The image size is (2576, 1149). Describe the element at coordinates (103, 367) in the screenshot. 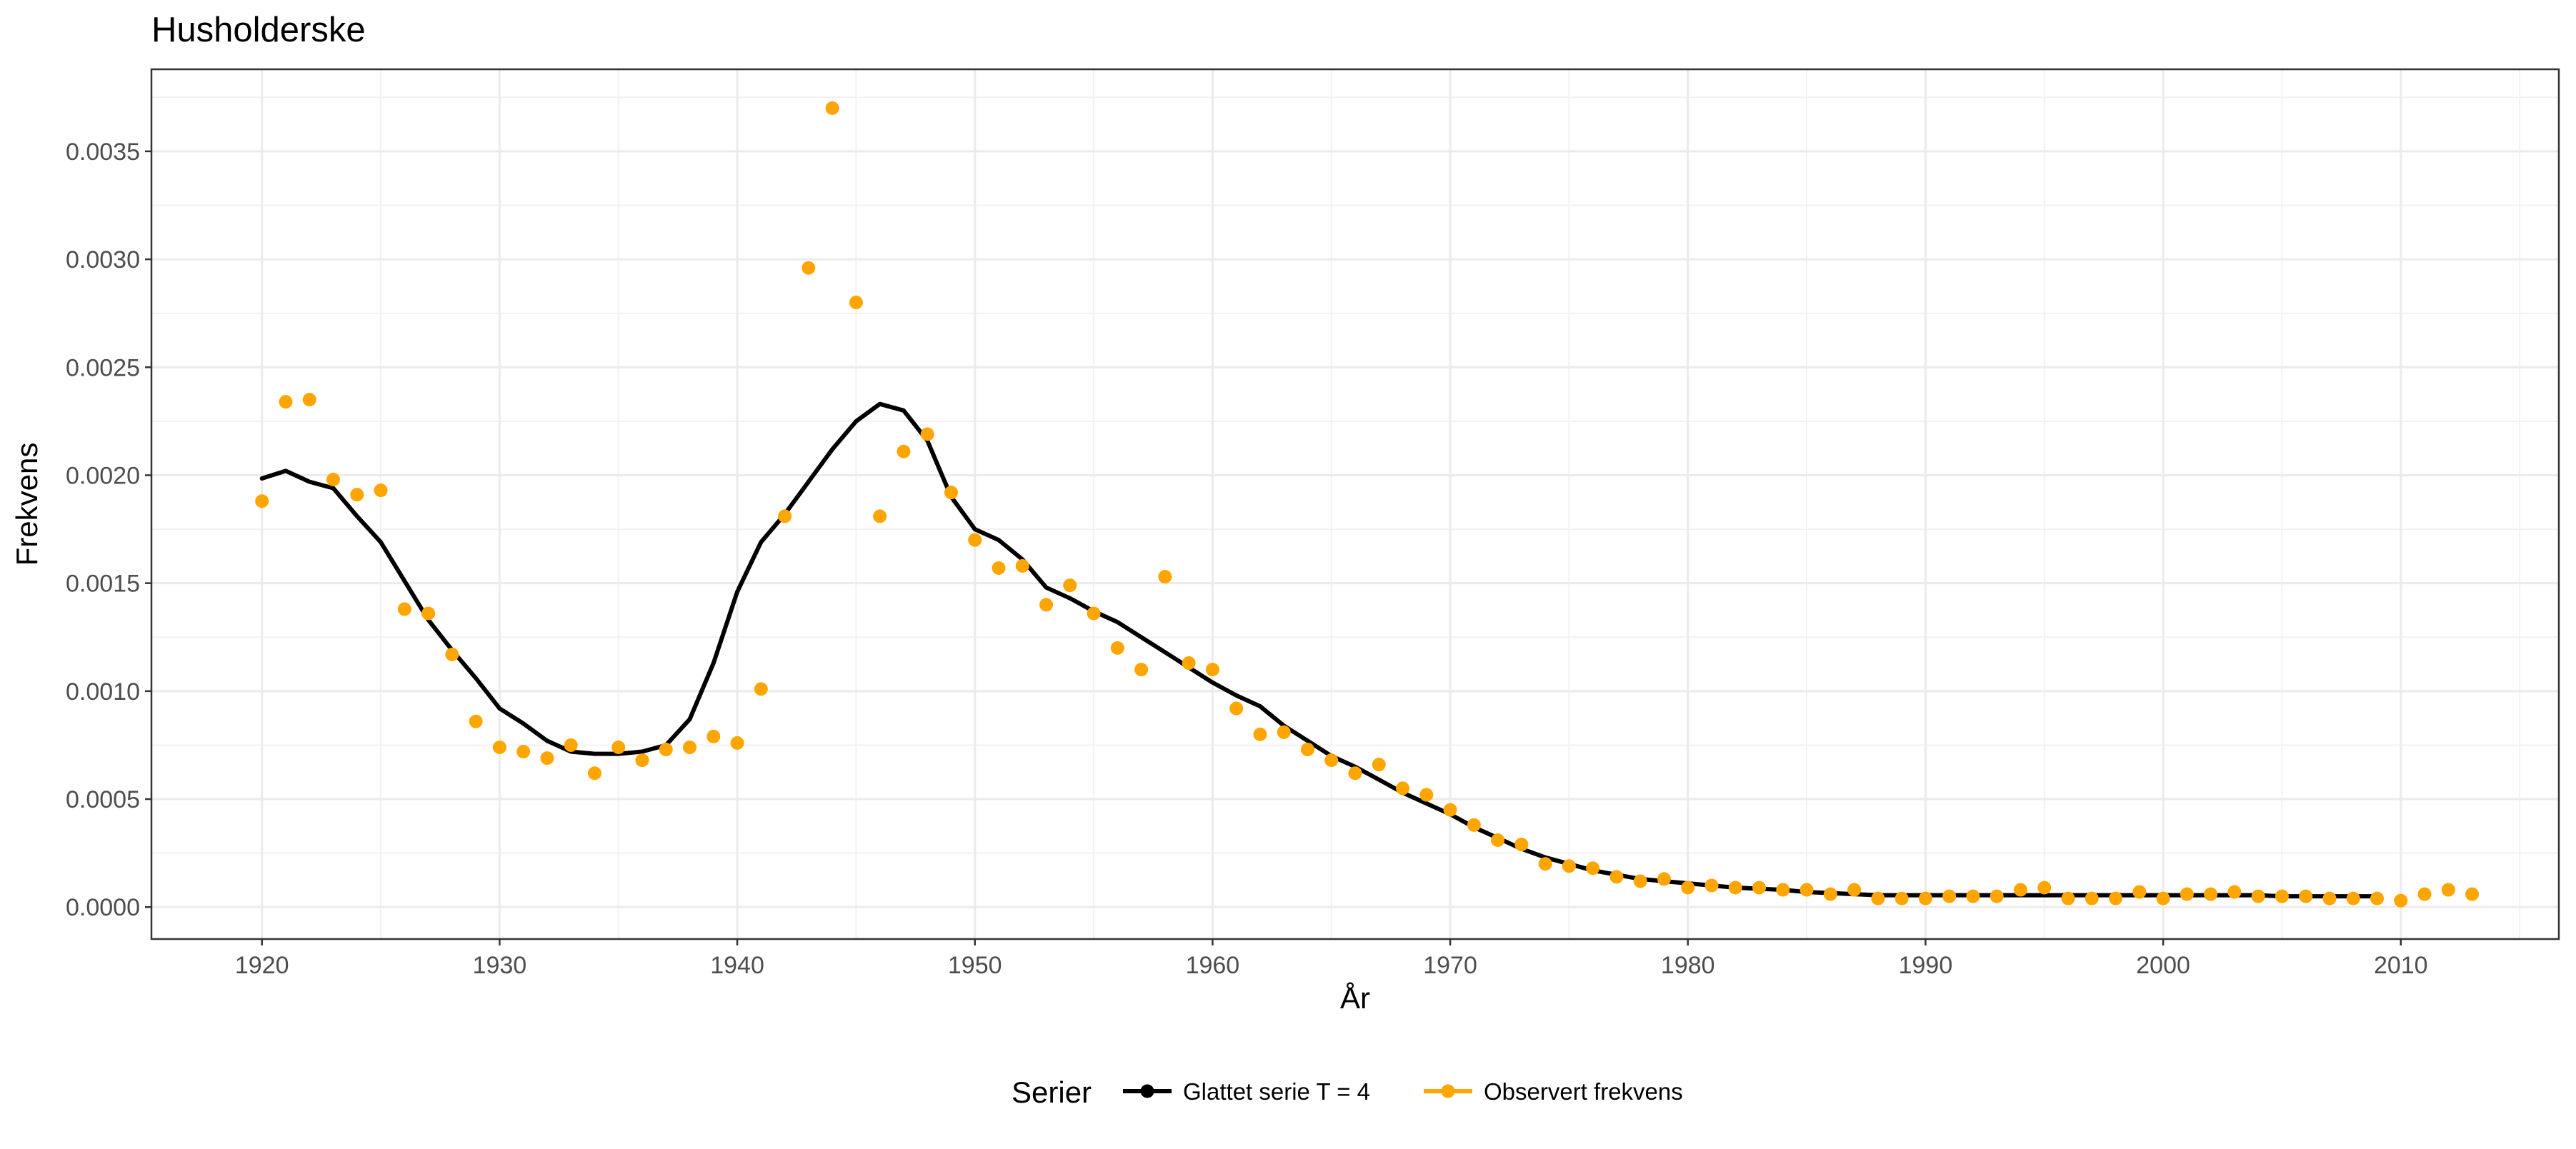

I see `y-tick-label: 0.0025` at that location.